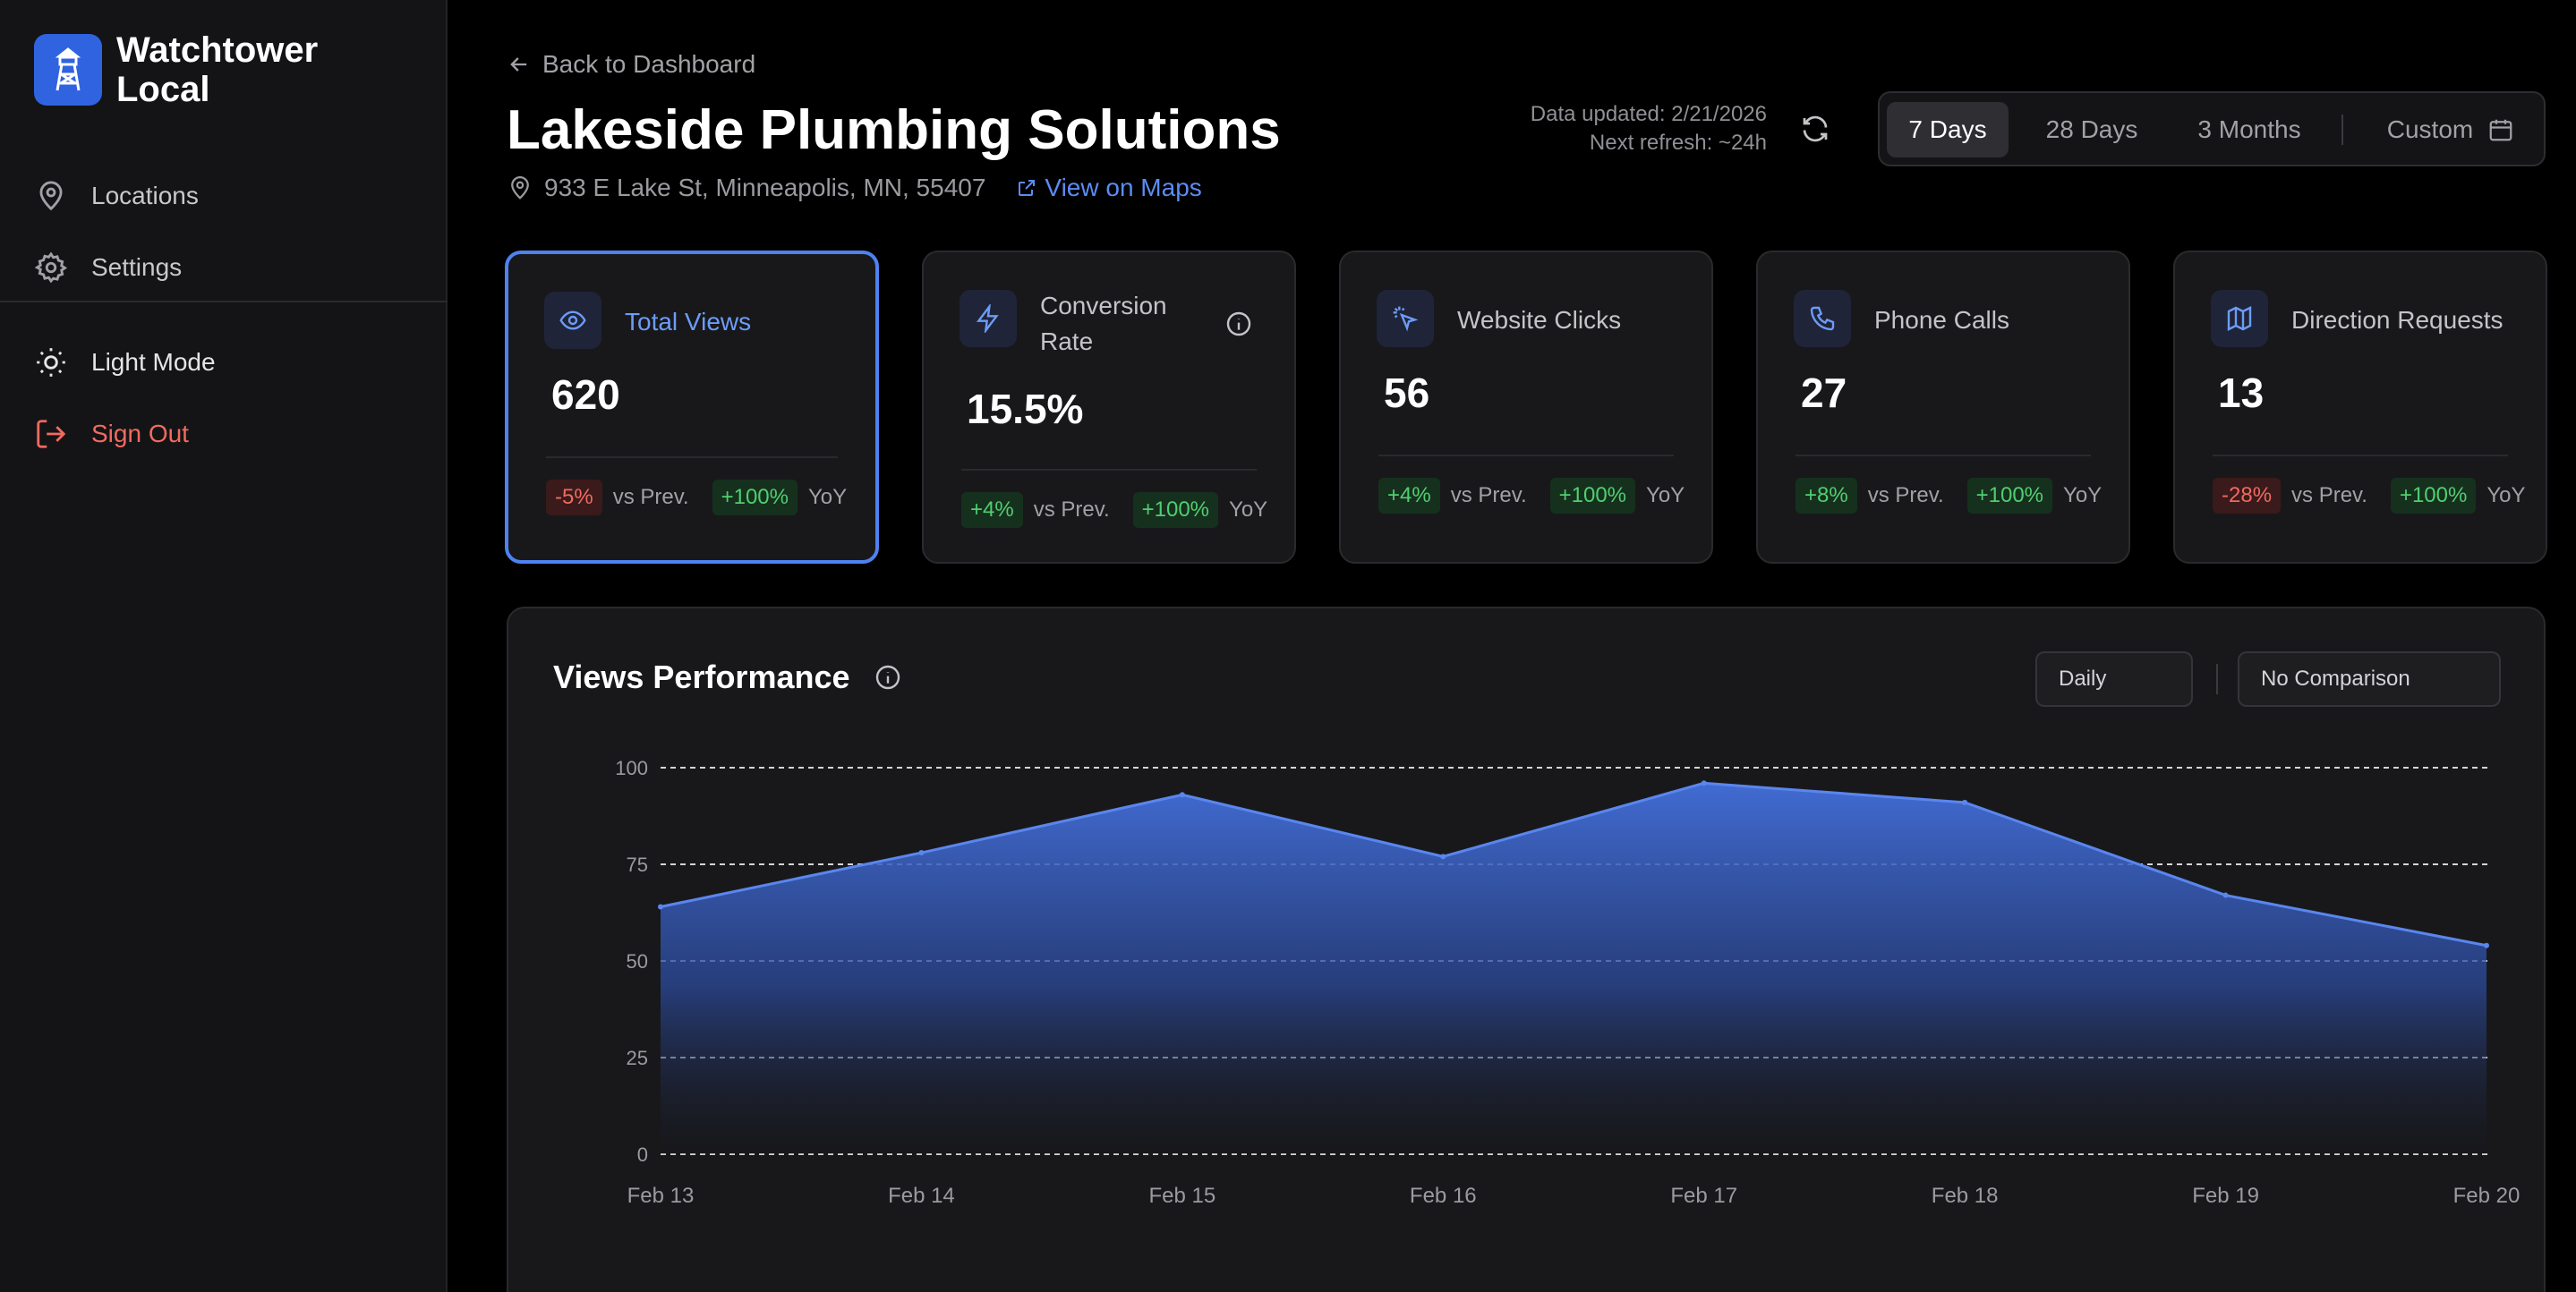 Image resolution: width=2576 pixels, height=1292 pixels. I want to click on series-line, so click(1573, 864).